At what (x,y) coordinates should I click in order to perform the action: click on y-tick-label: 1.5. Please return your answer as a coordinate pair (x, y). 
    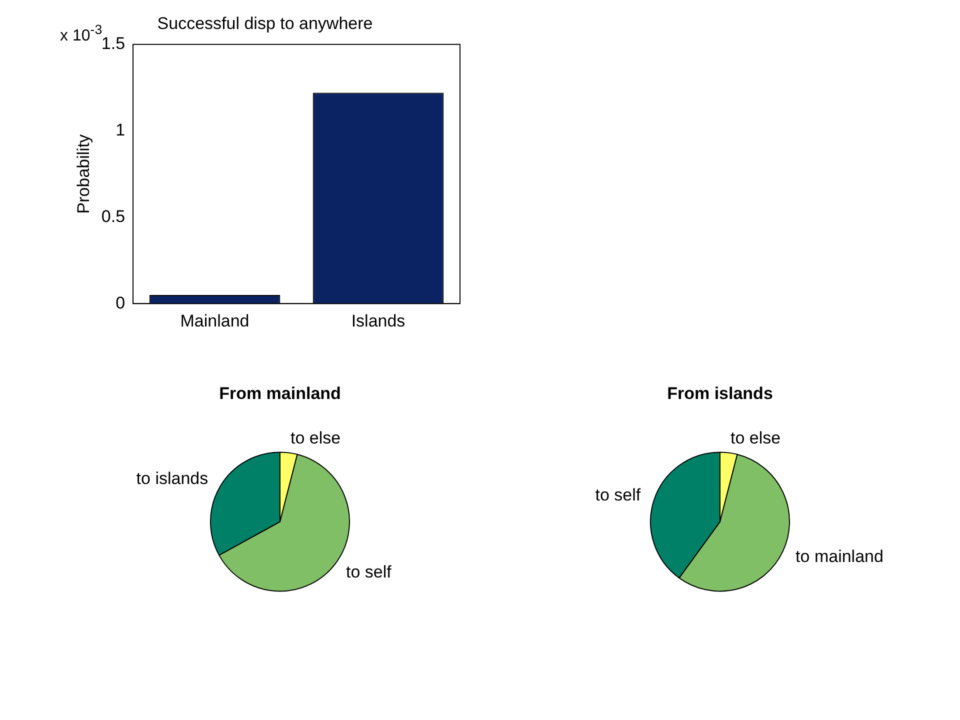
    Looking at the image, I should click on (113, 44).